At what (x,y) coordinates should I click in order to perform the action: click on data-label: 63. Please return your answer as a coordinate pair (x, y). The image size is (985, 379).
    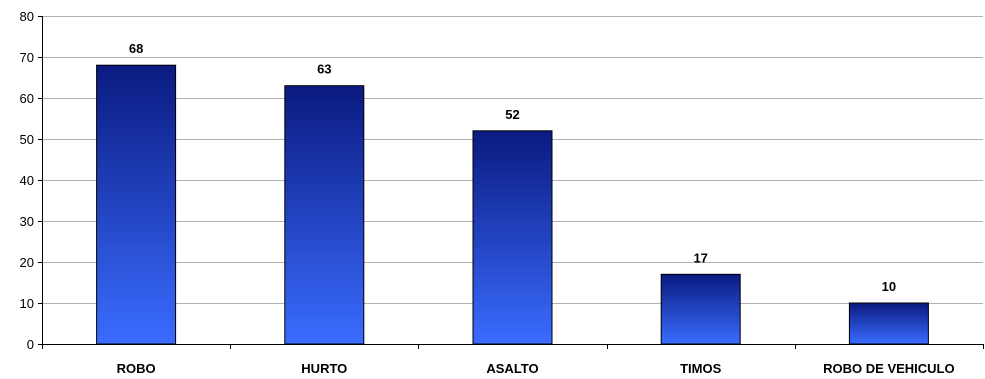
    Looking at the image, I should click on (324, 69).